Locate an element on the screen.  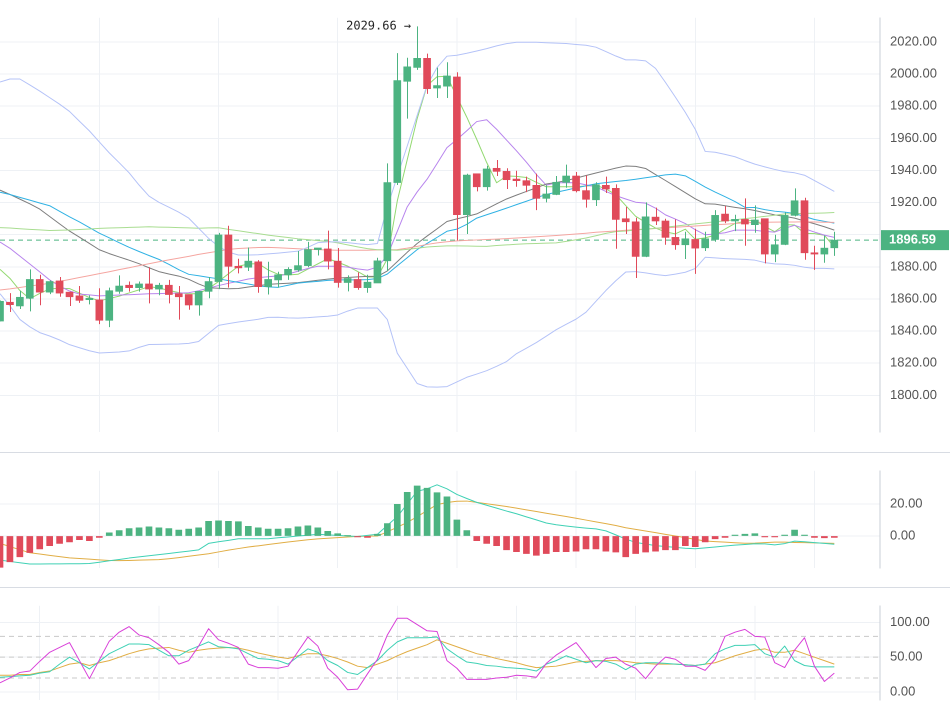
y-tick-label: 1820.00 is located at coordinates (913, 362).